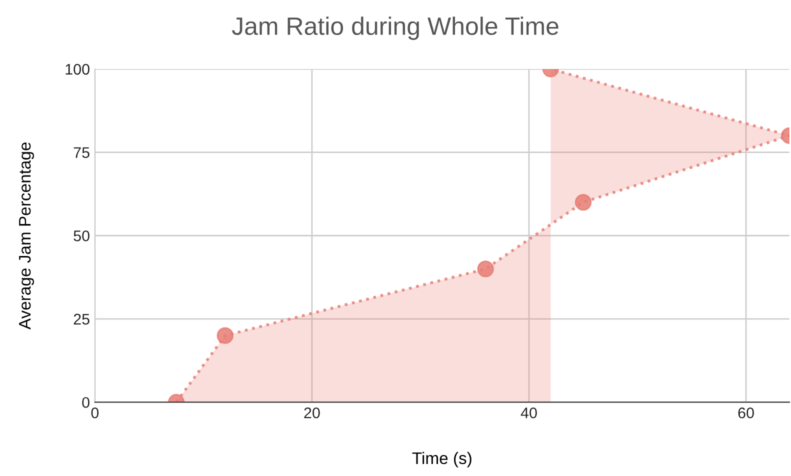 The image size is (791, 476). What do you see at coordinates (95, 412) in the screenshot?
I see `x-tick-label: 0` at bounding box center [95, 412].